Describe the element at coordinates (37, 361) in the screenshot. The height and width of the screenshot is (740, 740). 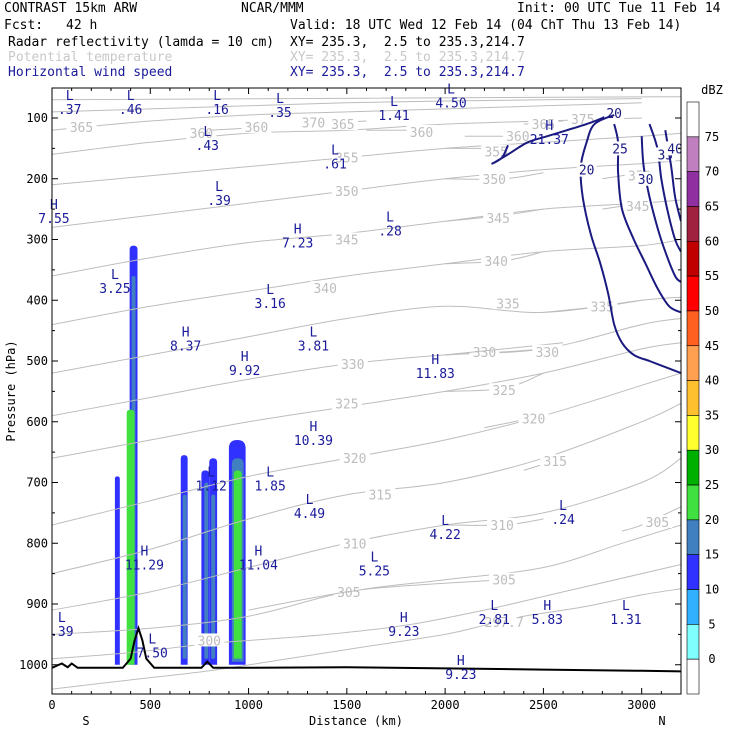
I see `y-tick-label: 500` at that location.